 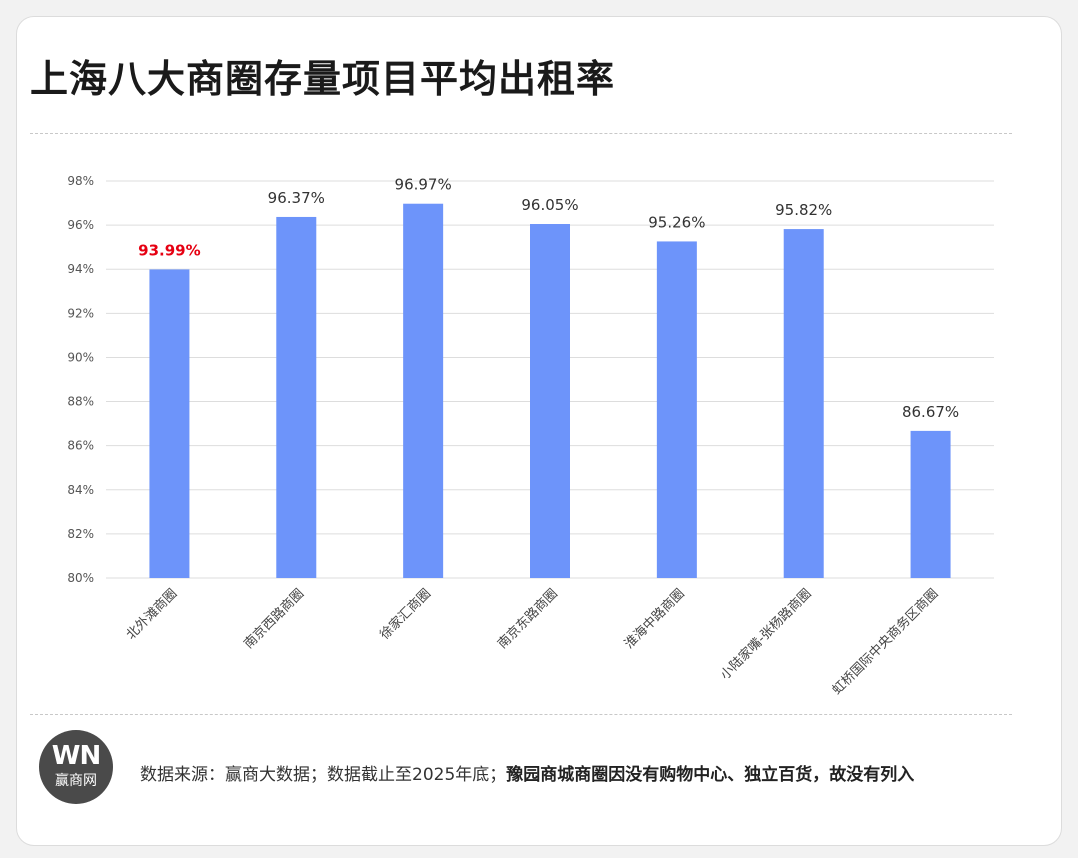 I want to click on y-axis-ticks: 80% 82% 84% 86% 88% 90% 92% 94% 96% 98%, so click(x=80, y=379).